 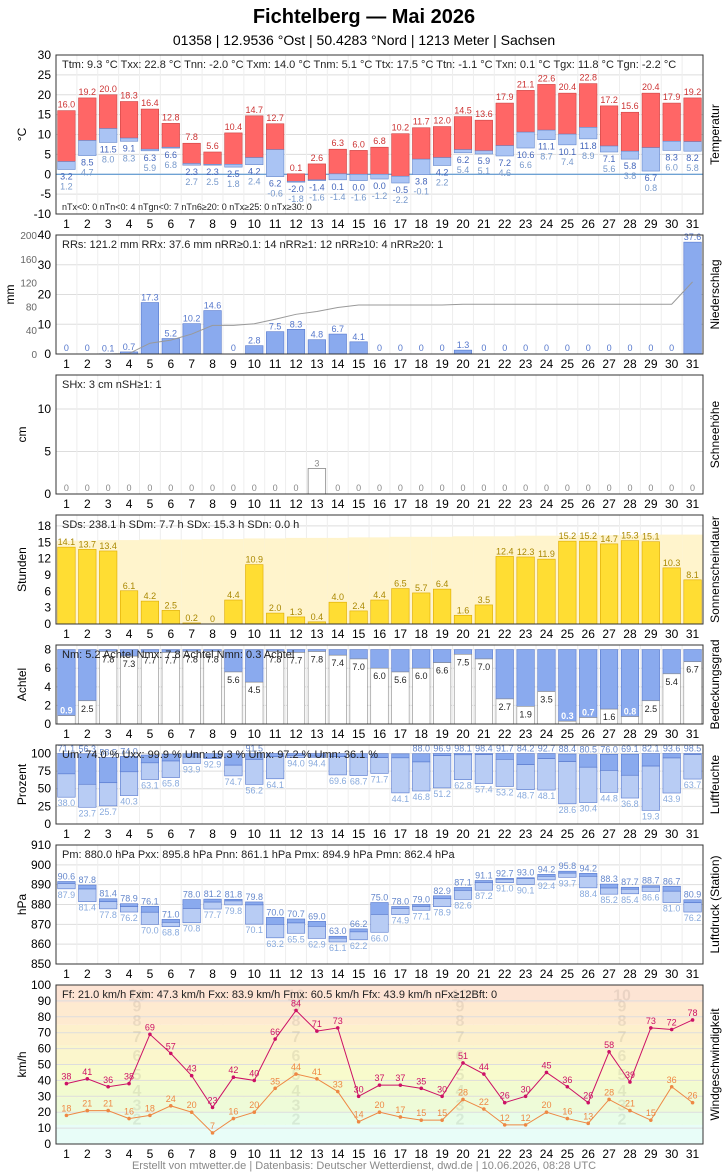 I want to click on pressure-min-label: 74.9, so click(x=401, y=921).